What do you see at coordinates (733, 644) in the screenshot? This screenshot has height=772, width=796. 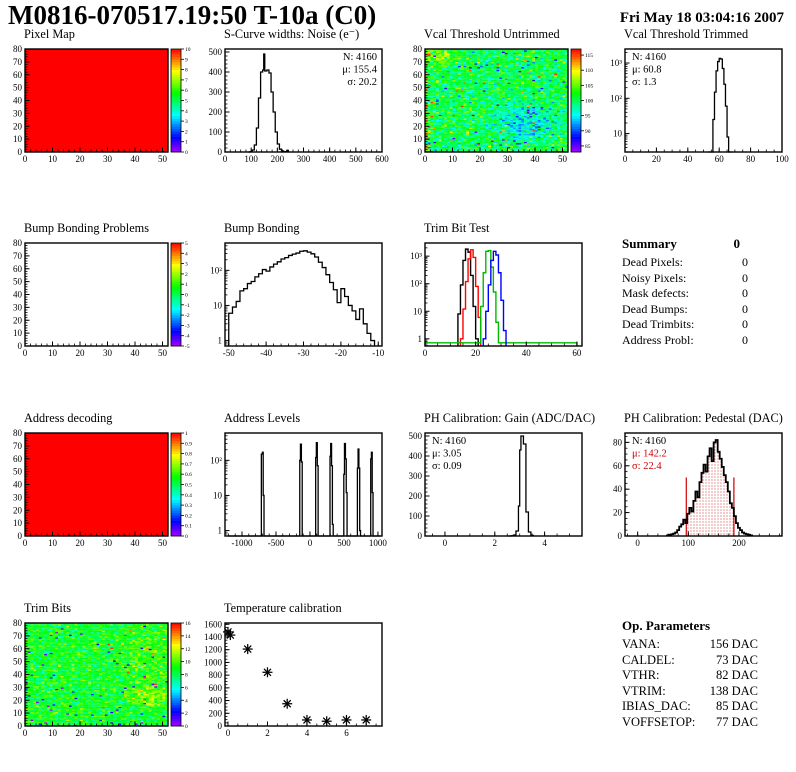 I see `param-value: 156 DAC` at bounding box center [733, 644].